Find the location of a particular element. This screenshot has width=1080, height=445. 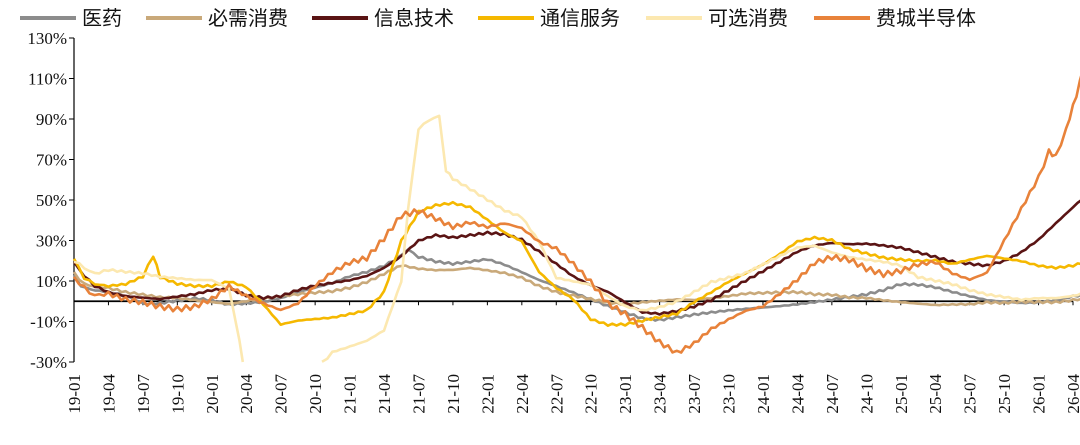

y-tick-label: 130% is located at coordinates (47, 38).